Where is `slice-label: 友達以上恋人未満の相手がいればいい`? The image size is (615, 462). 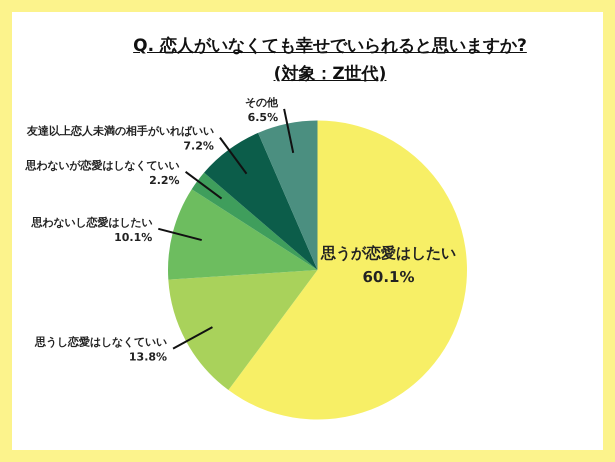 slice-label: 友達以上恋人未満の相手がいればいい is located at coordinates (120, 131).